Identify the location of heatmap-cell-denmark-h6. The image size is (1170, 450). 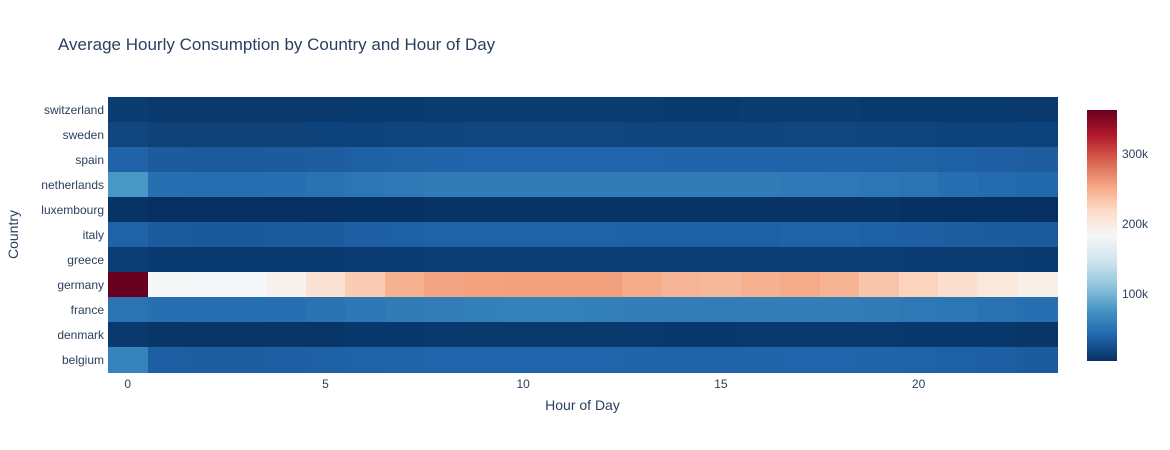
(365, 335).